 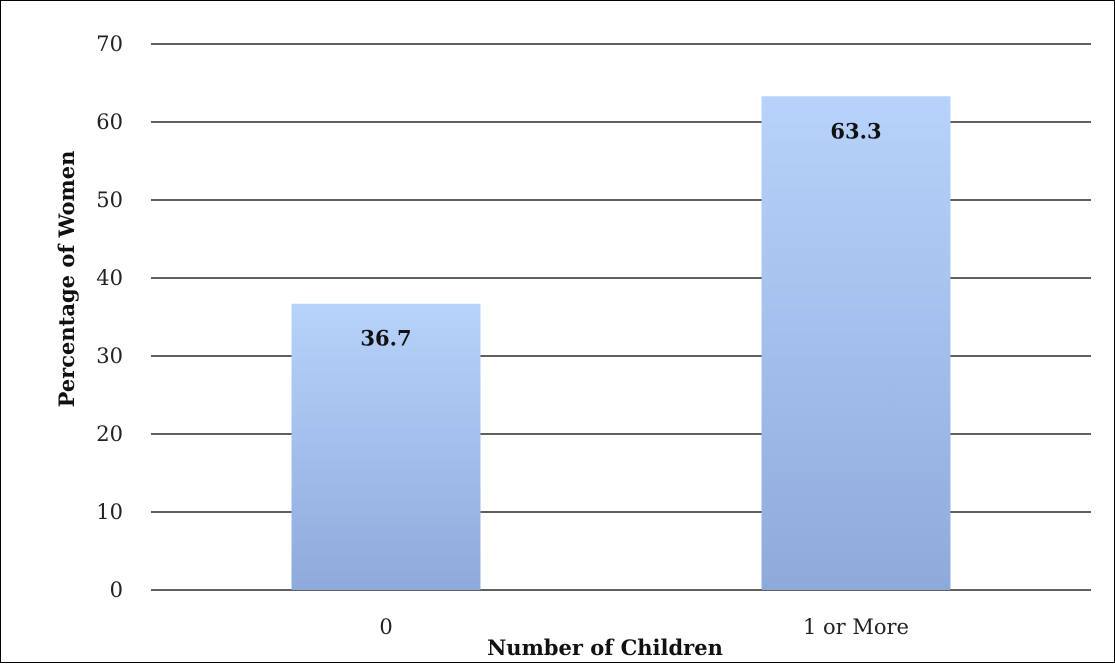 I want to click on x-axis-title: Number of Children, so click(x=605, y=647).